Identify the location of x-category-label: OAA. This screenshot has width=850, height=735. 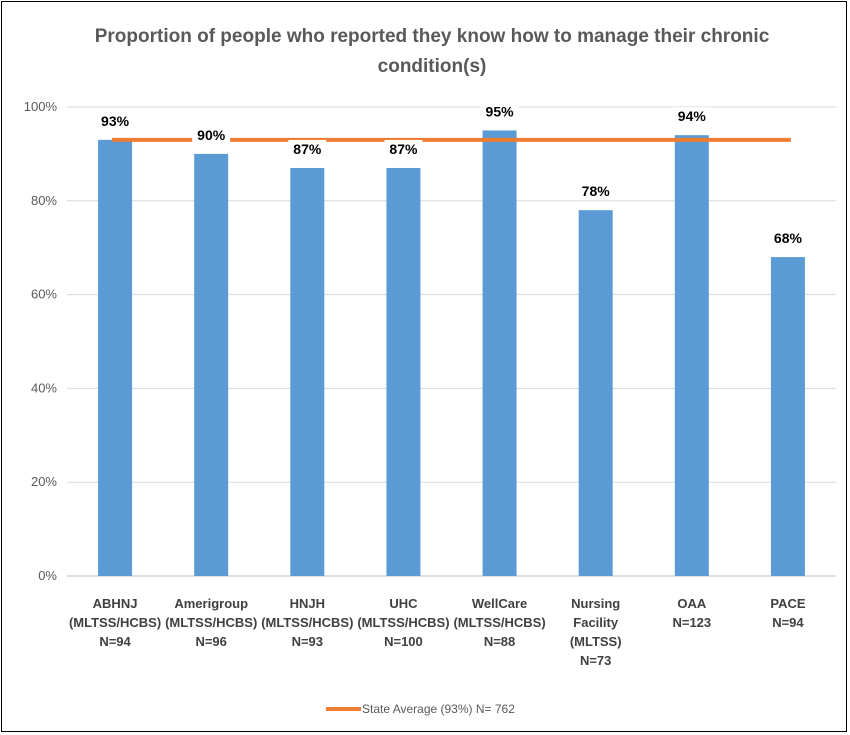
(692, 603).